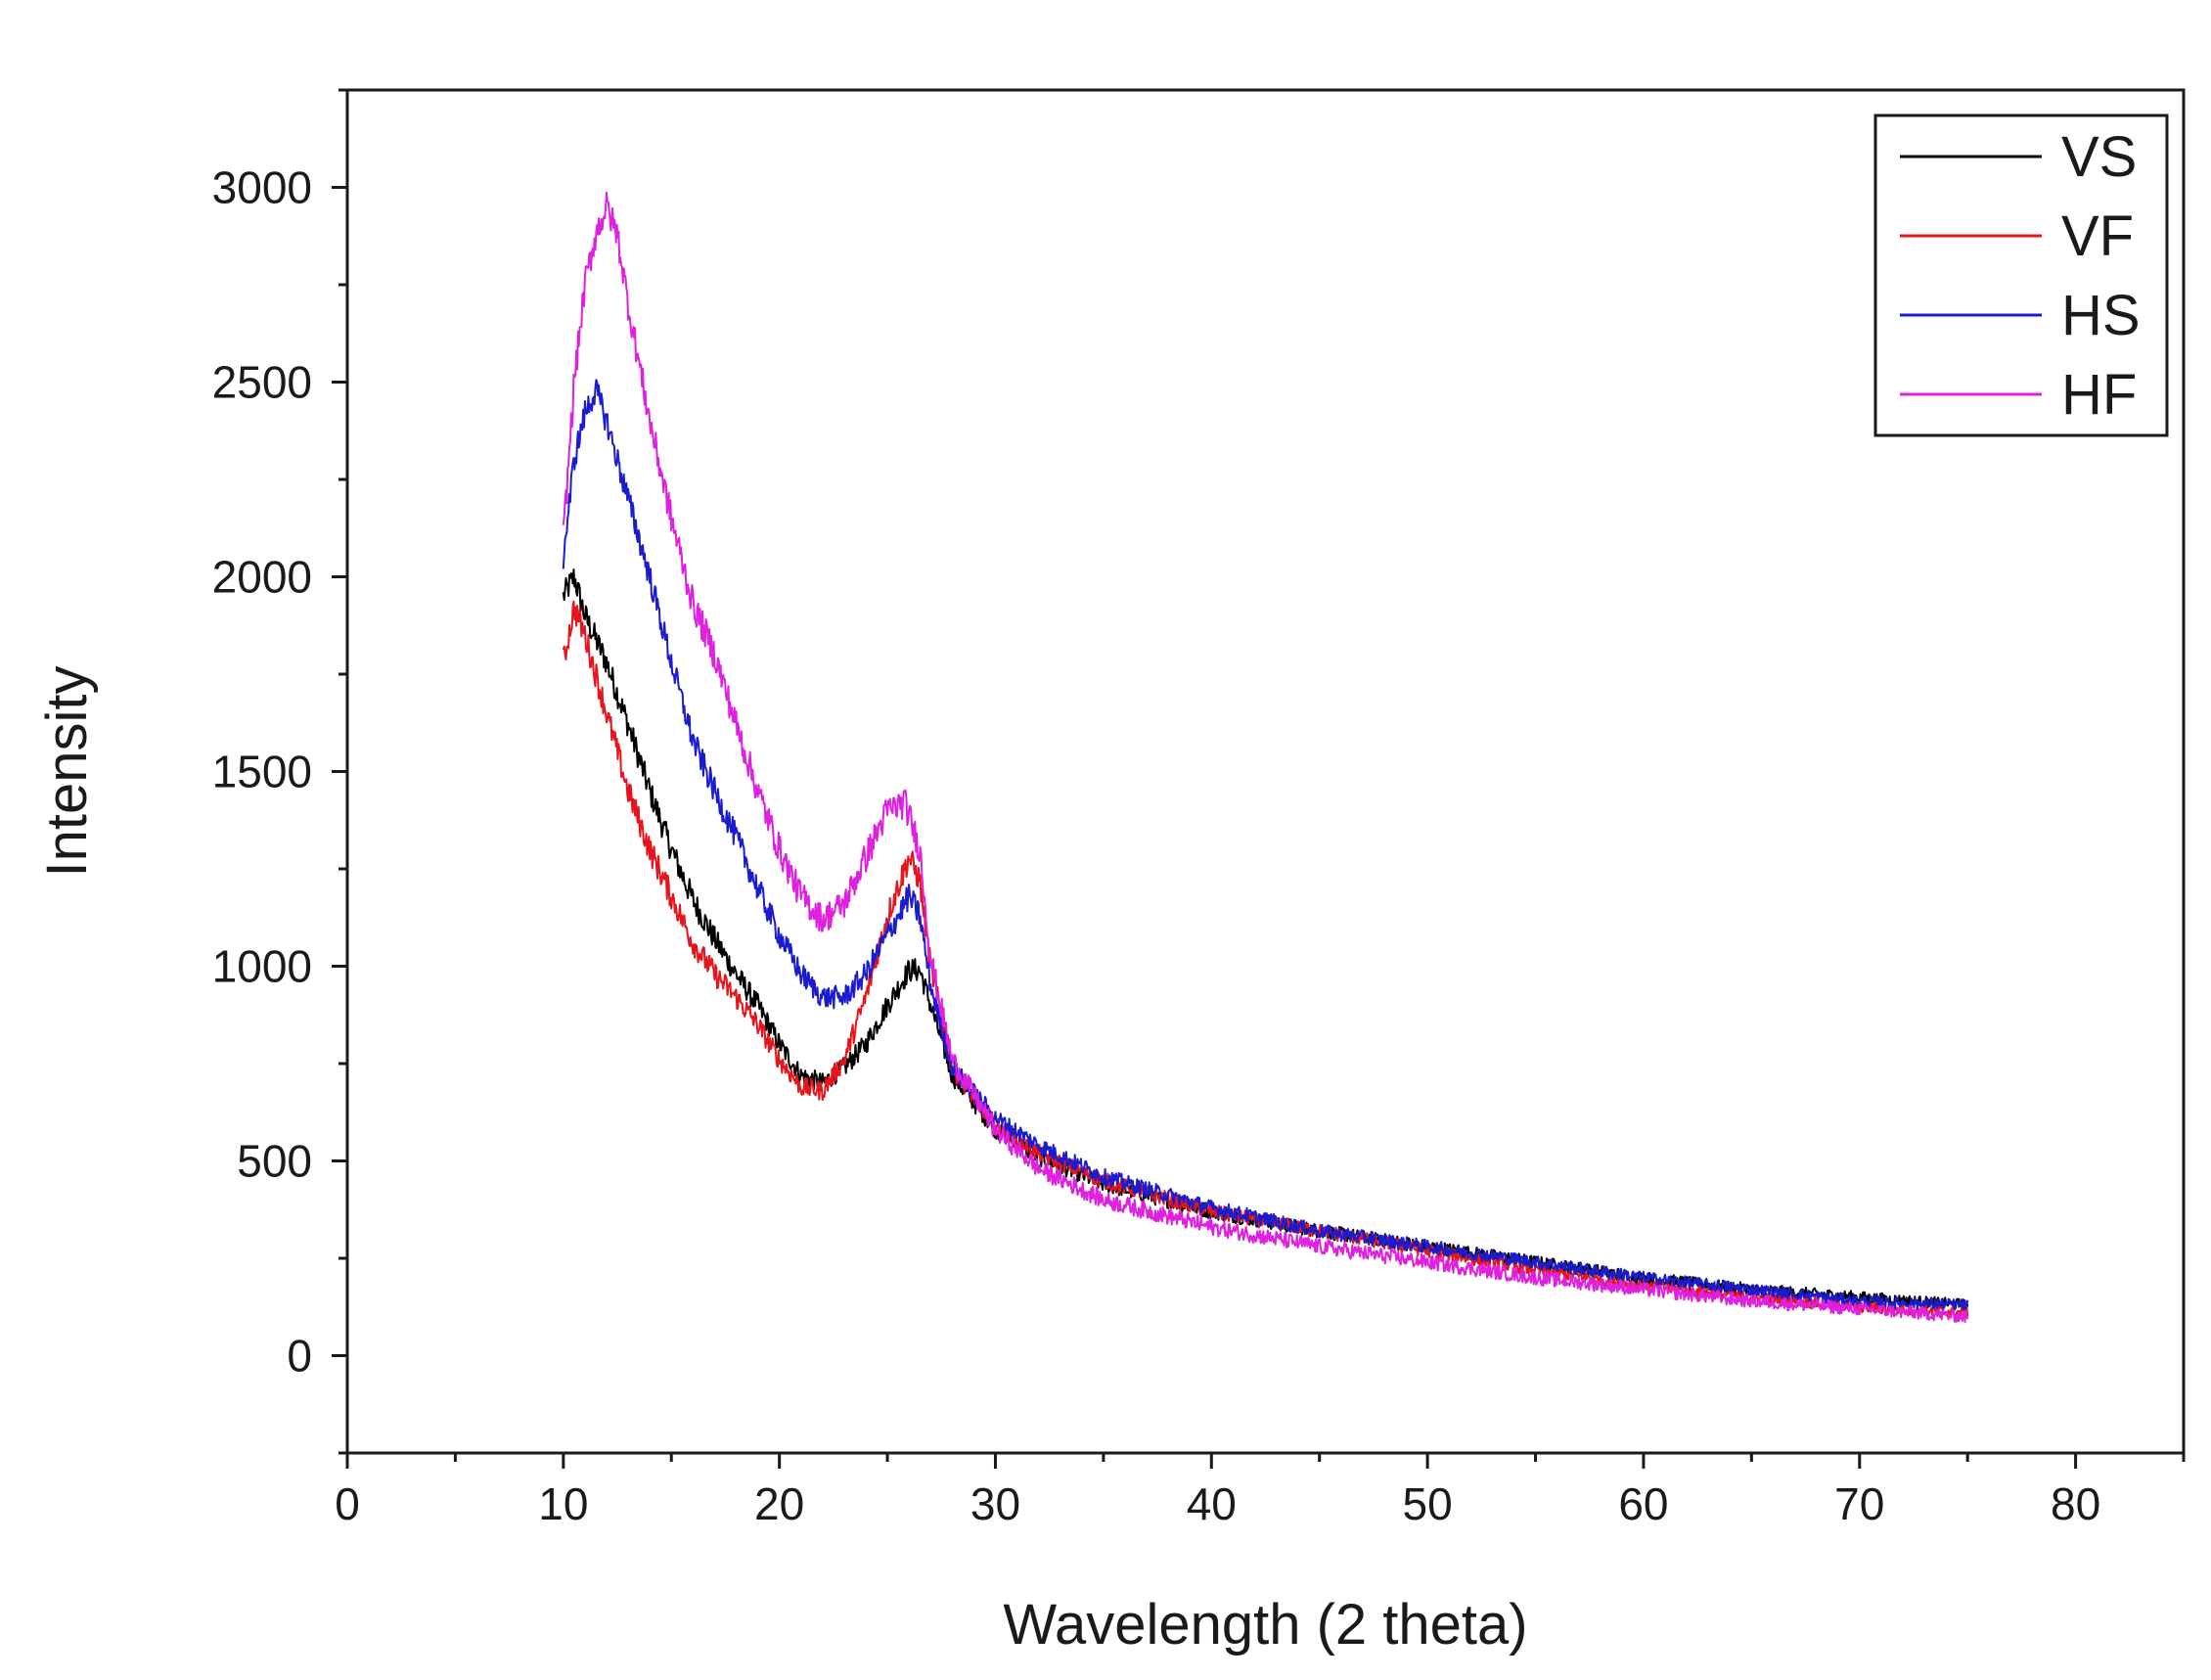  Describe the element at coordinates (262, 187) in the screenshot. I see `y-tick-label: 3000` at that location.